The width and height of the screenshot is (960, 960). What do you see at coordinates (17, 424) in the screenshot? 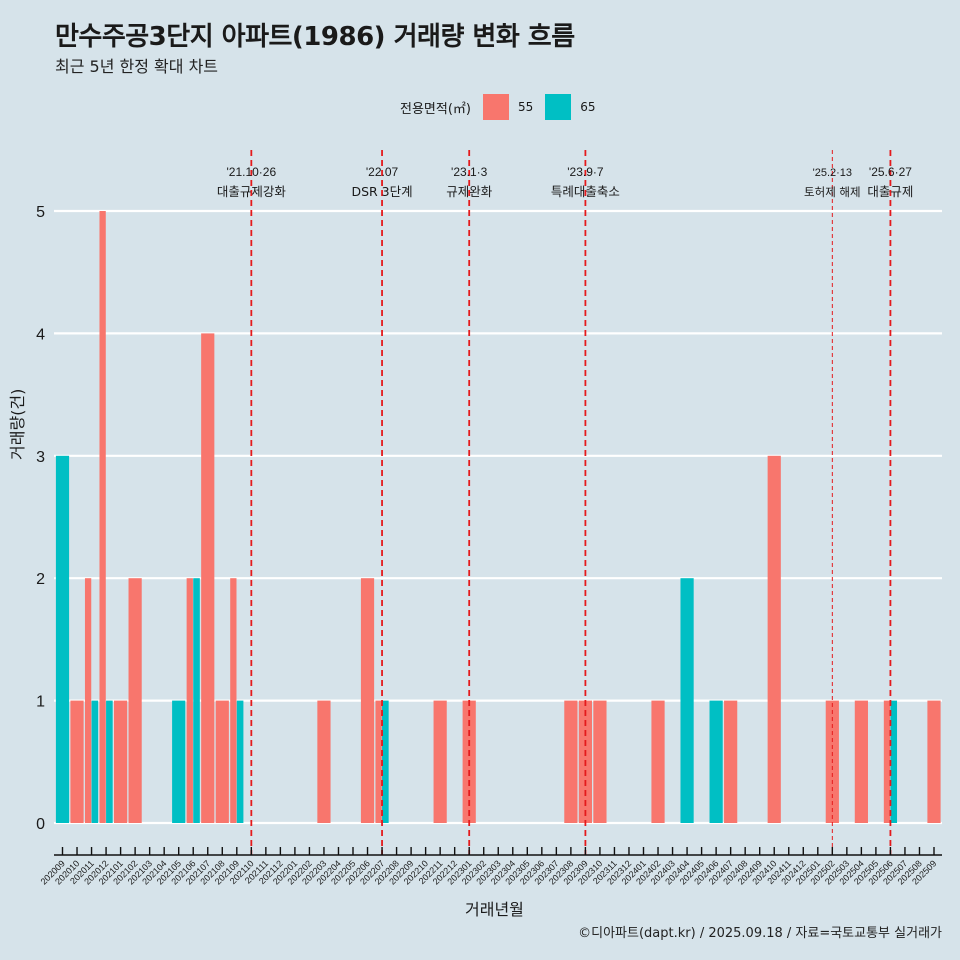
I see `y-axis-label: 거래량(건)` at bounding box center [17, 424].